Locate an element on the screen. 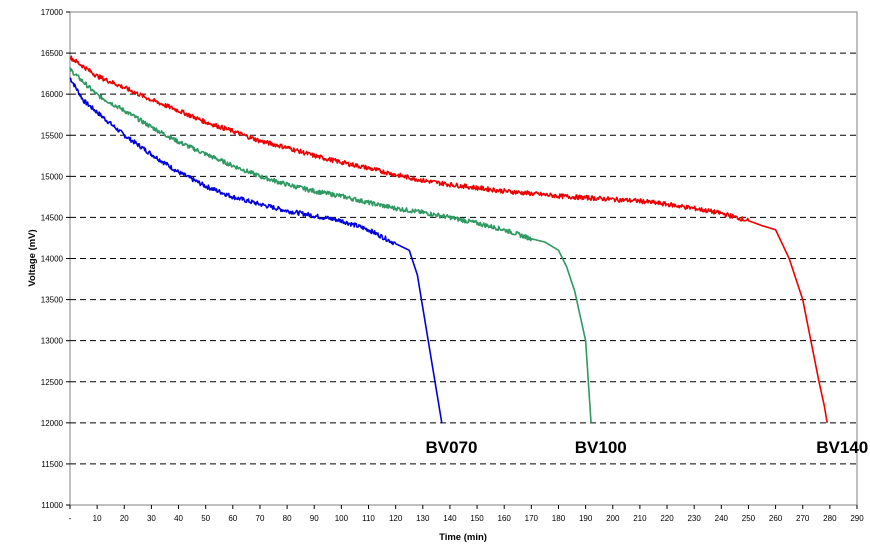 This screenshot has height=544, width=870. x-tick-label: - is located at coordinates (70, 518).